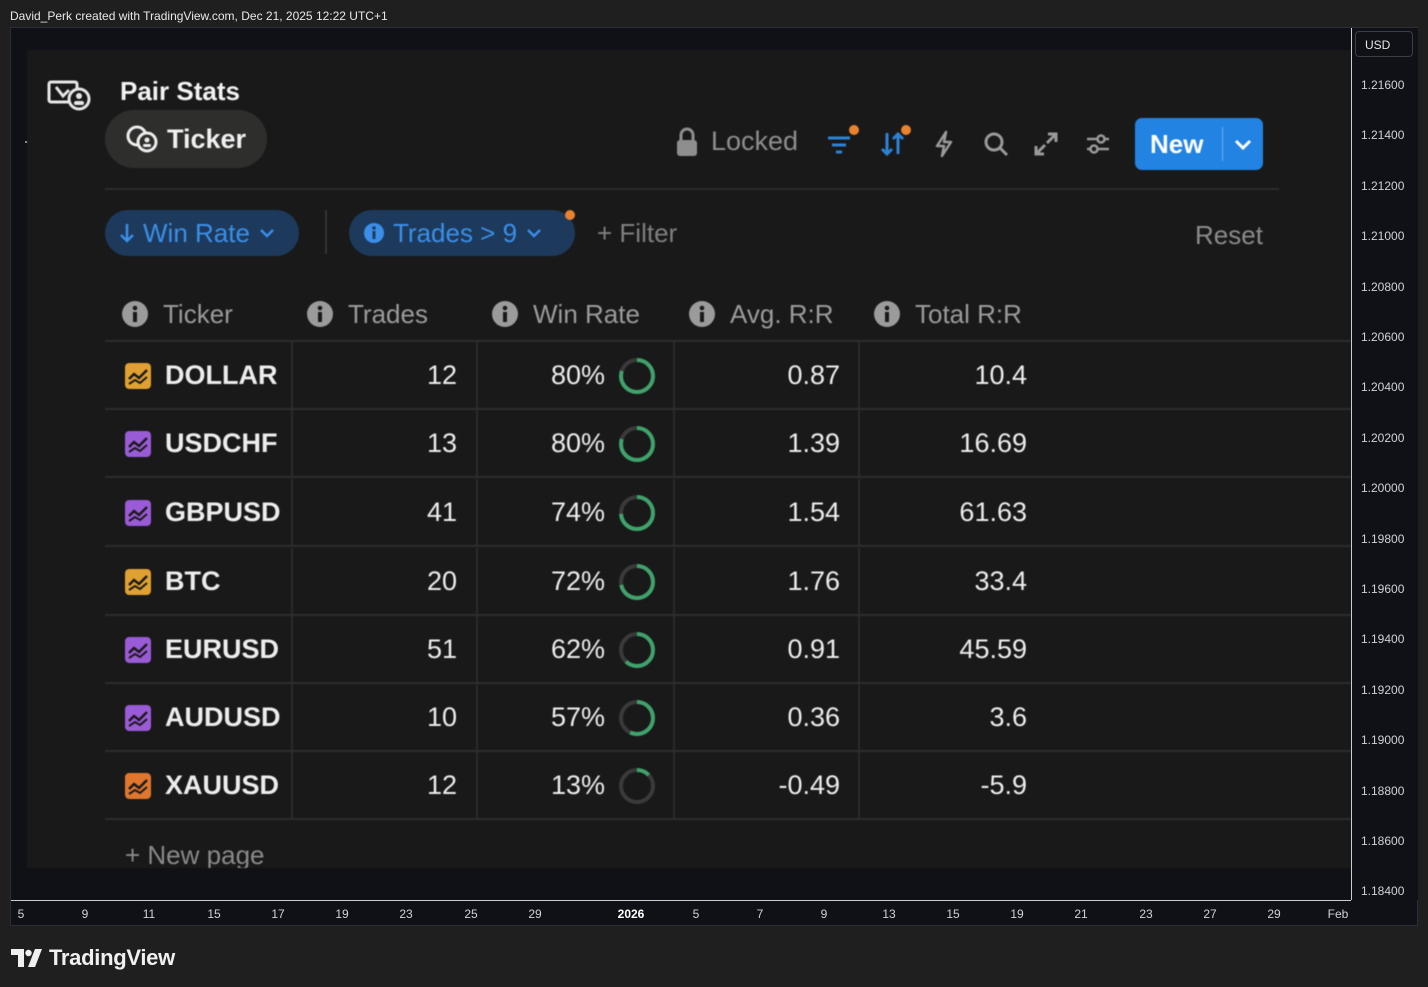 The height and width of the screenshot is (987, 1428). I want to click on column-header-total-rr: Total R:R, so click(947, 314).